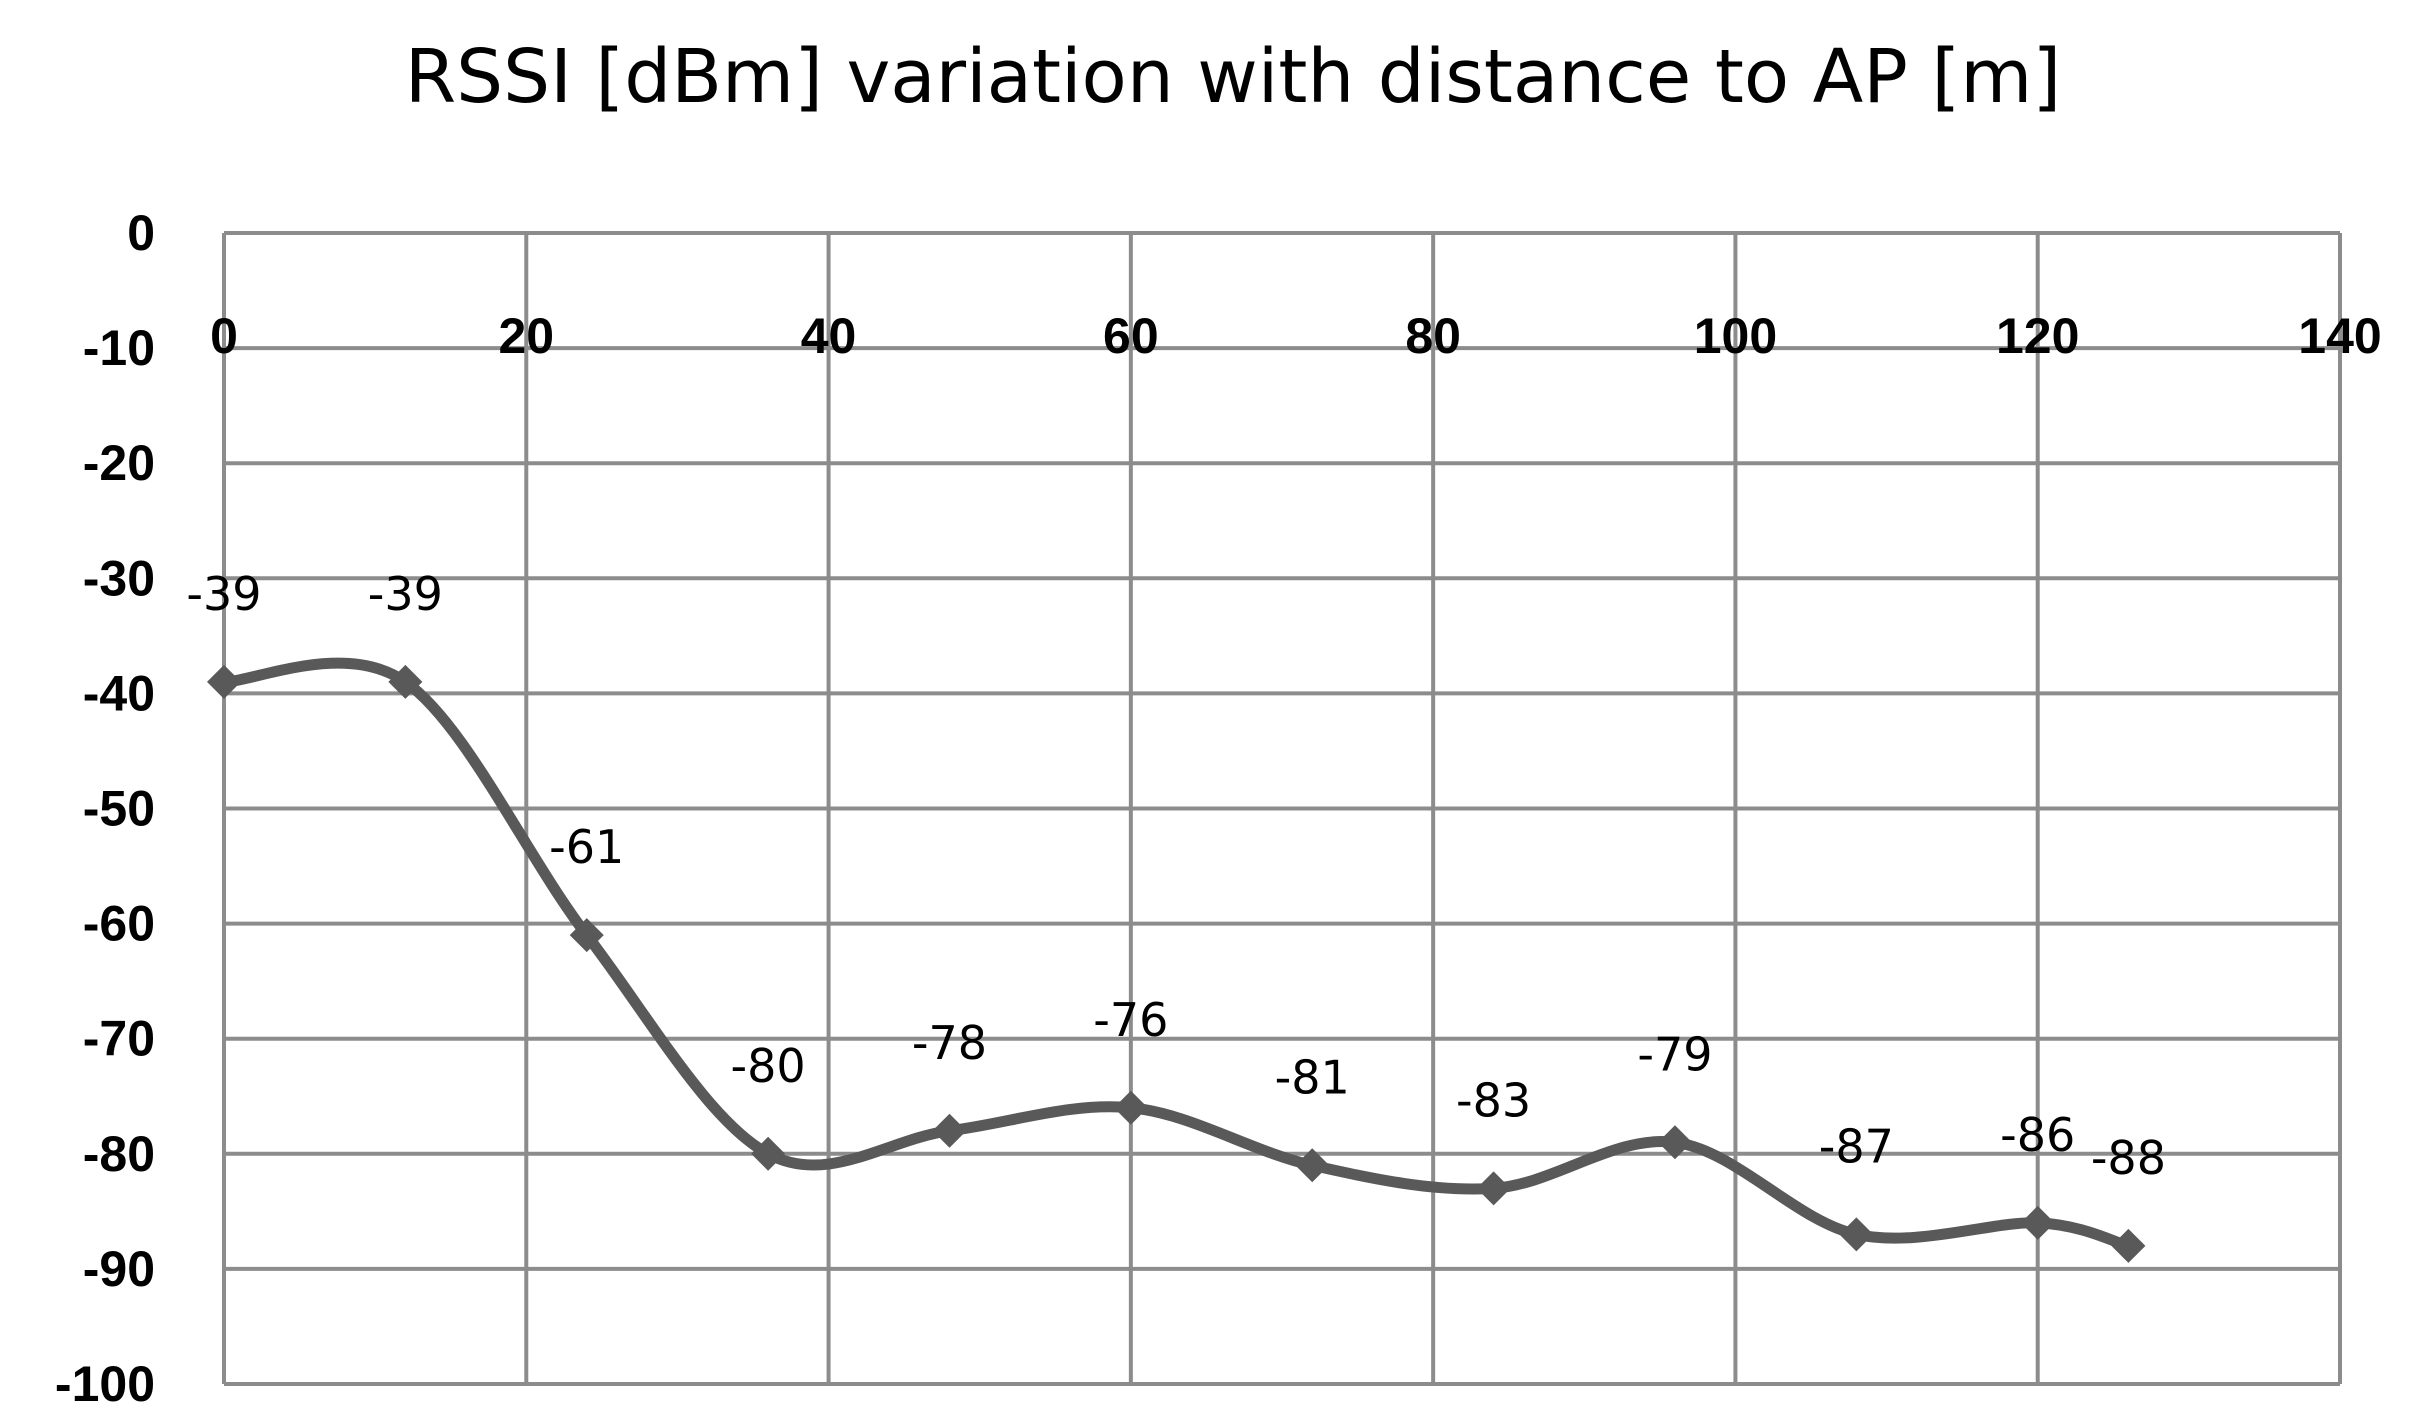 Image resolution: width=2419 pixels, height=1427 pixels. Describe the element at coordinates (141, 233) in the screenshot. I see `y-tick-label: 0` at that location.